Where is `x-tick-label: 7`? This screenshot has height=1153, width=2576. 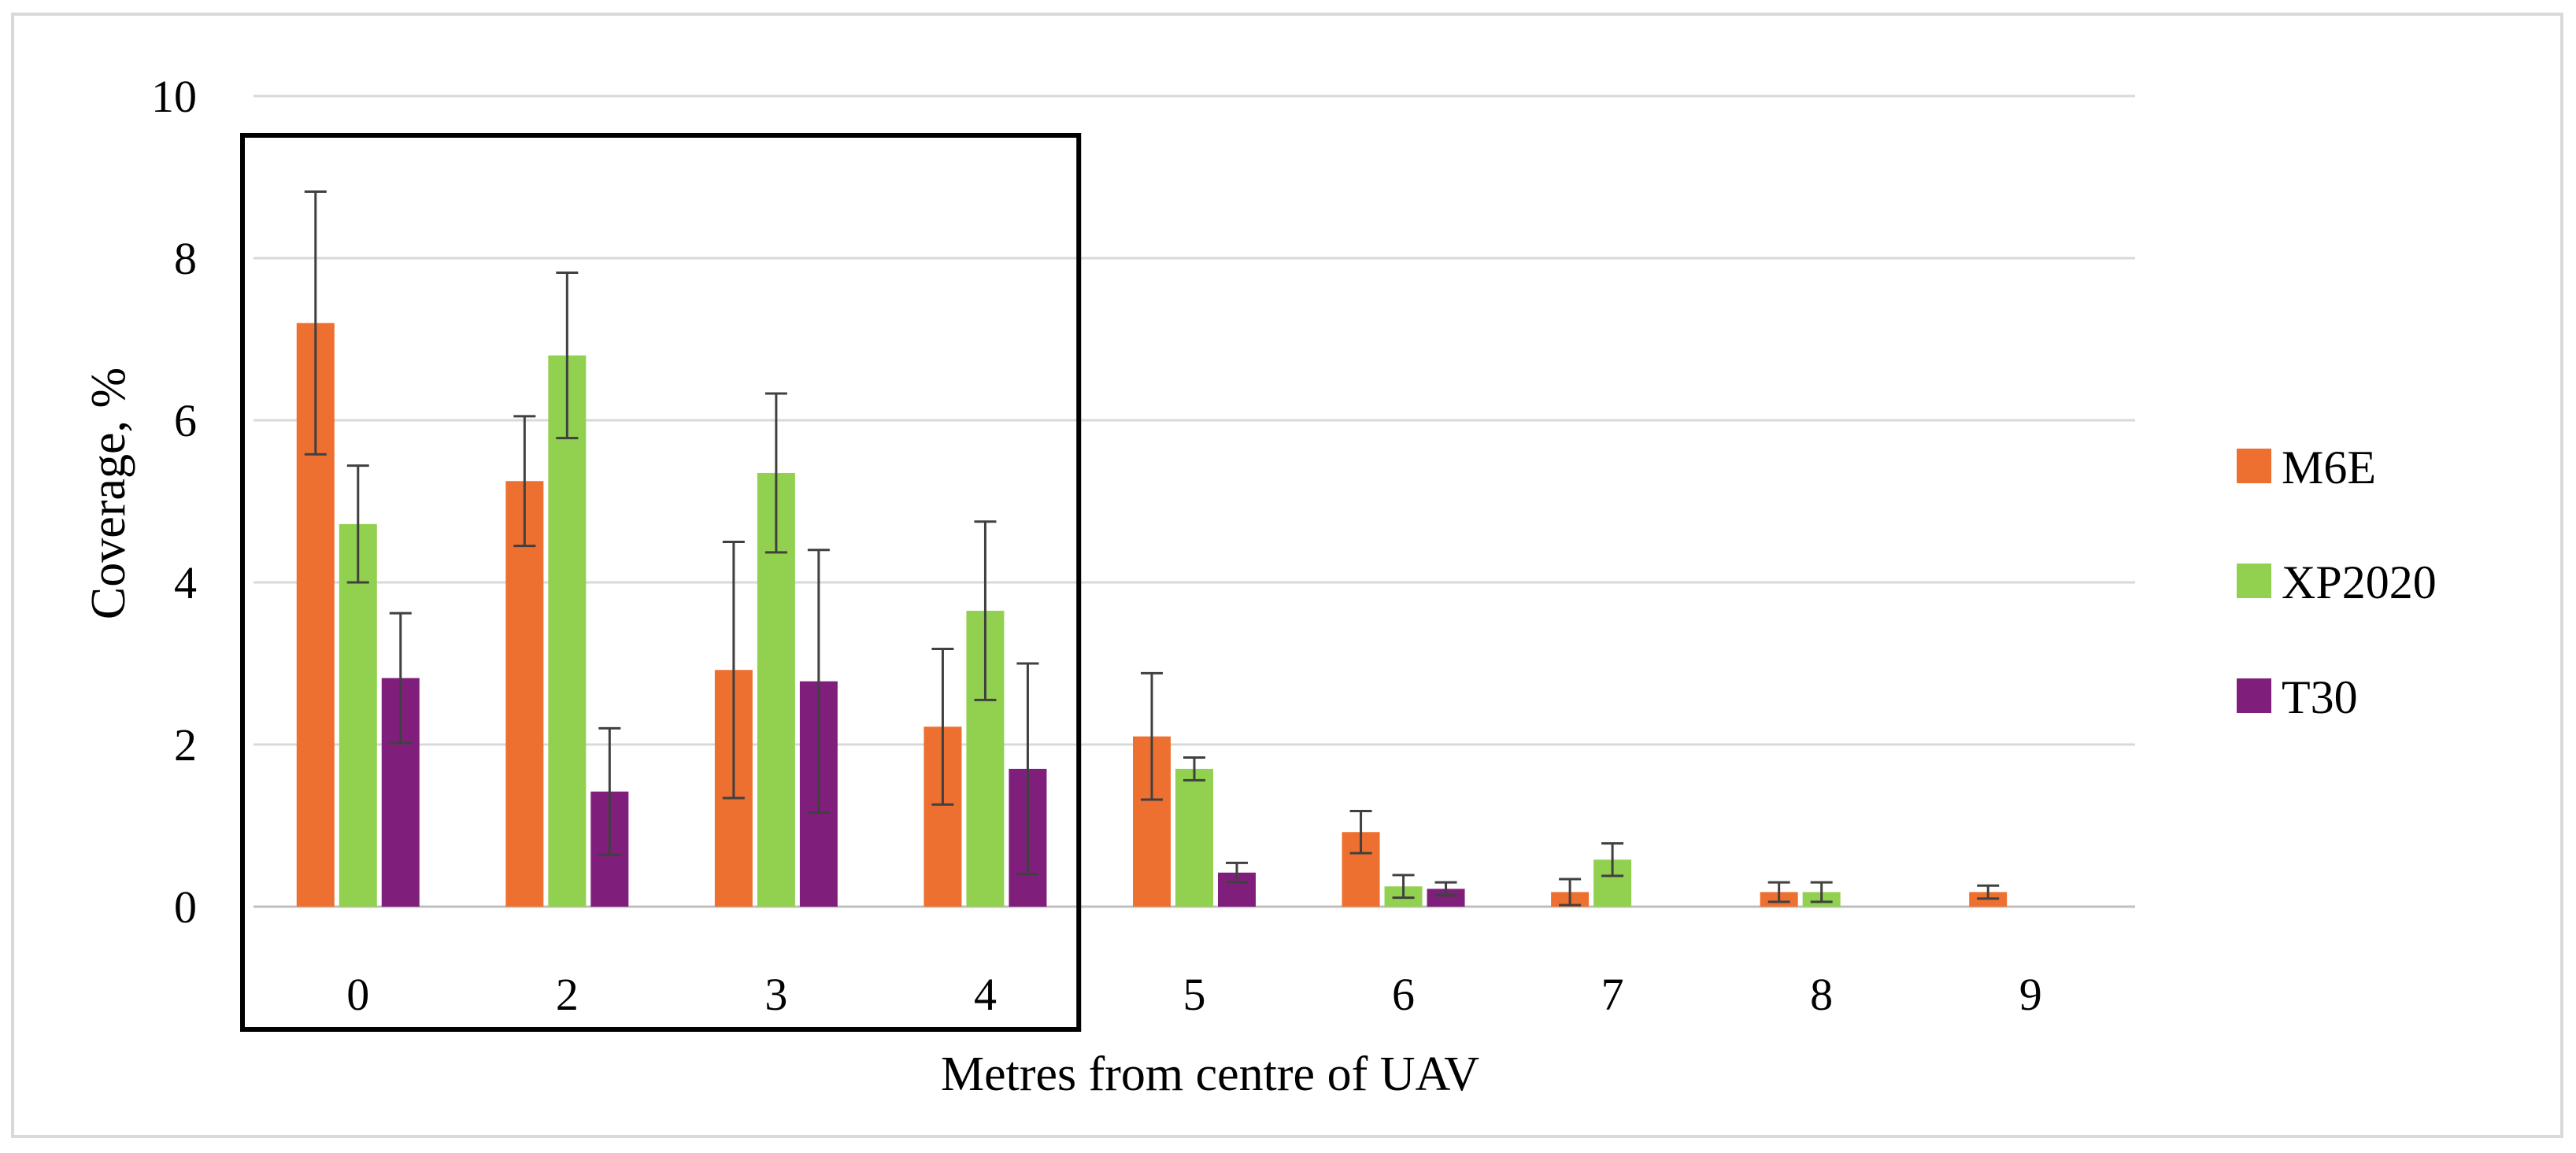
x-tick-label: 7 is located at coordinates (1612, 995).